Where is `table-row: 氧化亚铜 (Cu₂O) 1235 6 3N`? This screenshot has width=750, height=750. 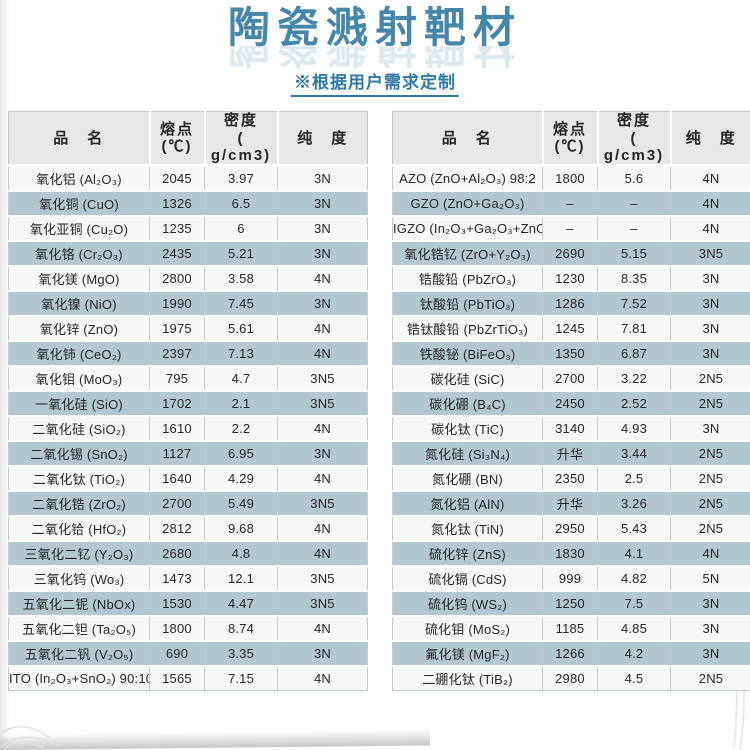 table-row: 氧化亚铜 (Cu₂O) 1235 6 3N is located at coordinates (188, 228).